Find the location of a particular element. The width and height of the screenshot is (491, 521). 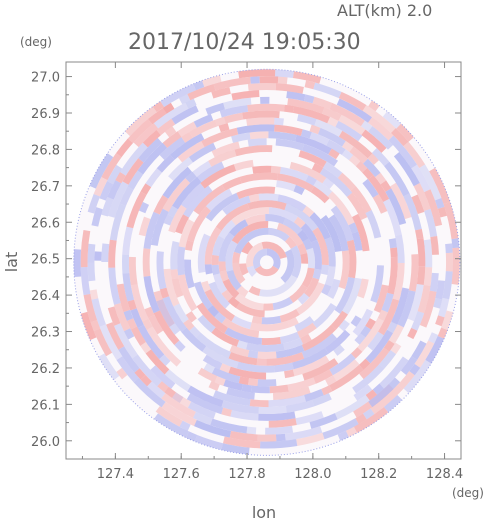

y-tick-label: 26.7 is located at coordinates (45, 187).